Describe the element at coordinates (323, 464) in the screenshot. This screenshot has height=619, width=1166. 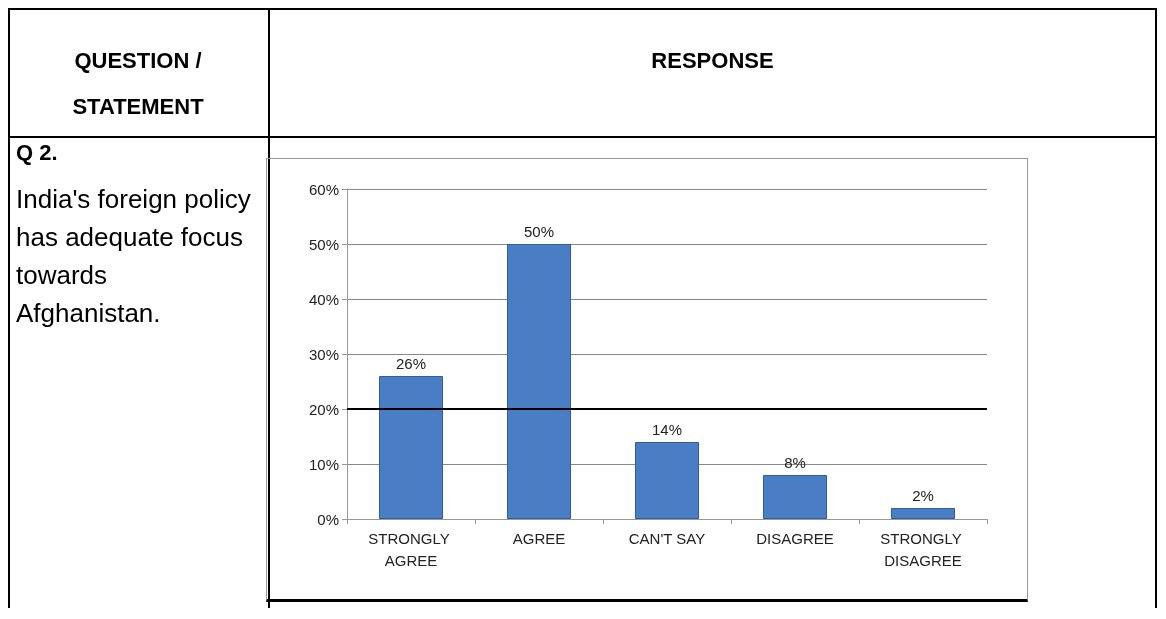
I see `y-tick-label: 10%` at that location.